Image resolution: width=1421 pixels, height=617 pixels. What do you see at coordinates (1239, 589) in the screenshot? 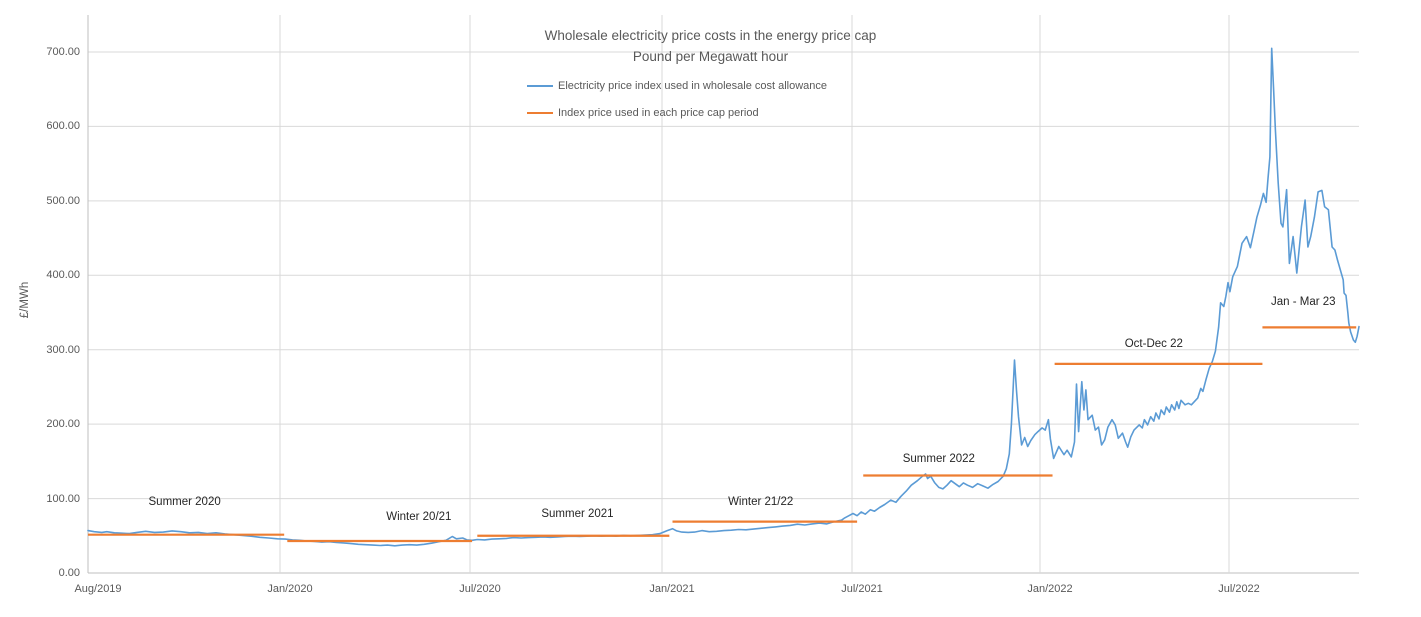
I see `x-tick-label: Jul/2022` at bounding box center [1239, 589].